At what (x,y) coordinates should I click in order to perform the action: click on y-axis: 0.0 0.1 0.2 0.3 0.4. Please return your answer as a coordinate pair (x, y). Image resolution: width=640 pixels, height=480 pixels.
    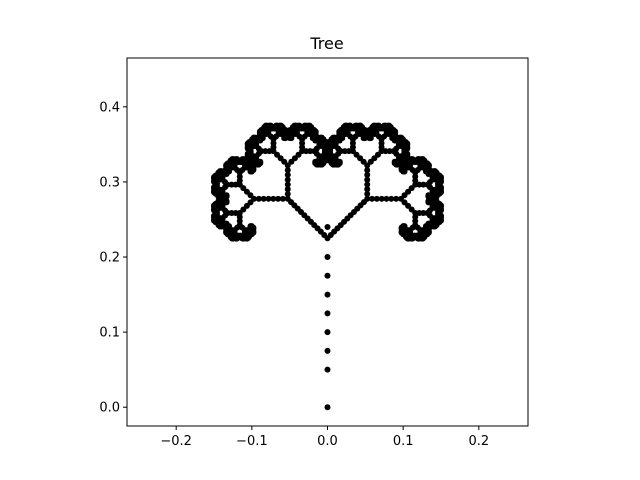
    Looking at the image, I should click on (113, 258).